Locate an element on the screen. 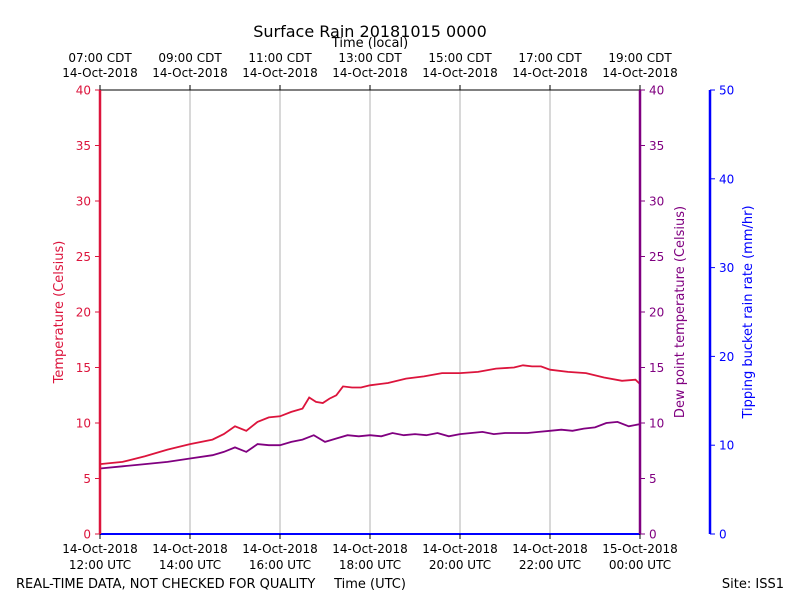 This screenshot has width=800, height=600. site-label: Site: ISS1 is located at coordinates (753, 584).